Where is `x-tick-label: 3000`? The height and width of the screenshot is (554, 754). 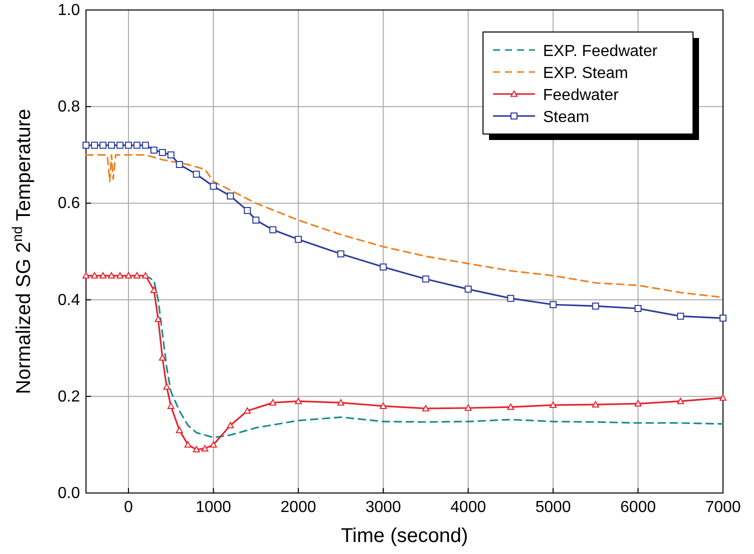 x-tick-label: 3000 is located at coordinates (383, 507).